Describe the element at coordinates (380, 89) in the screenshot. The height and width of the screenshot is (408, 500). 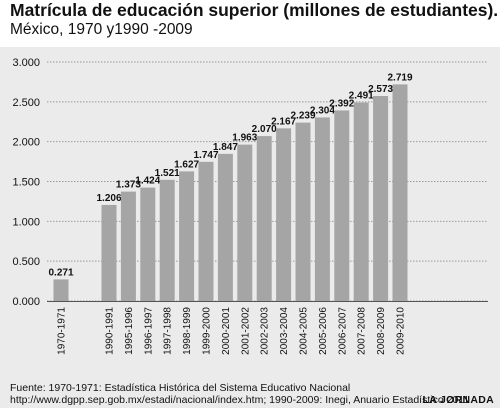
I see `bar-value-label: 2.573` at that location.